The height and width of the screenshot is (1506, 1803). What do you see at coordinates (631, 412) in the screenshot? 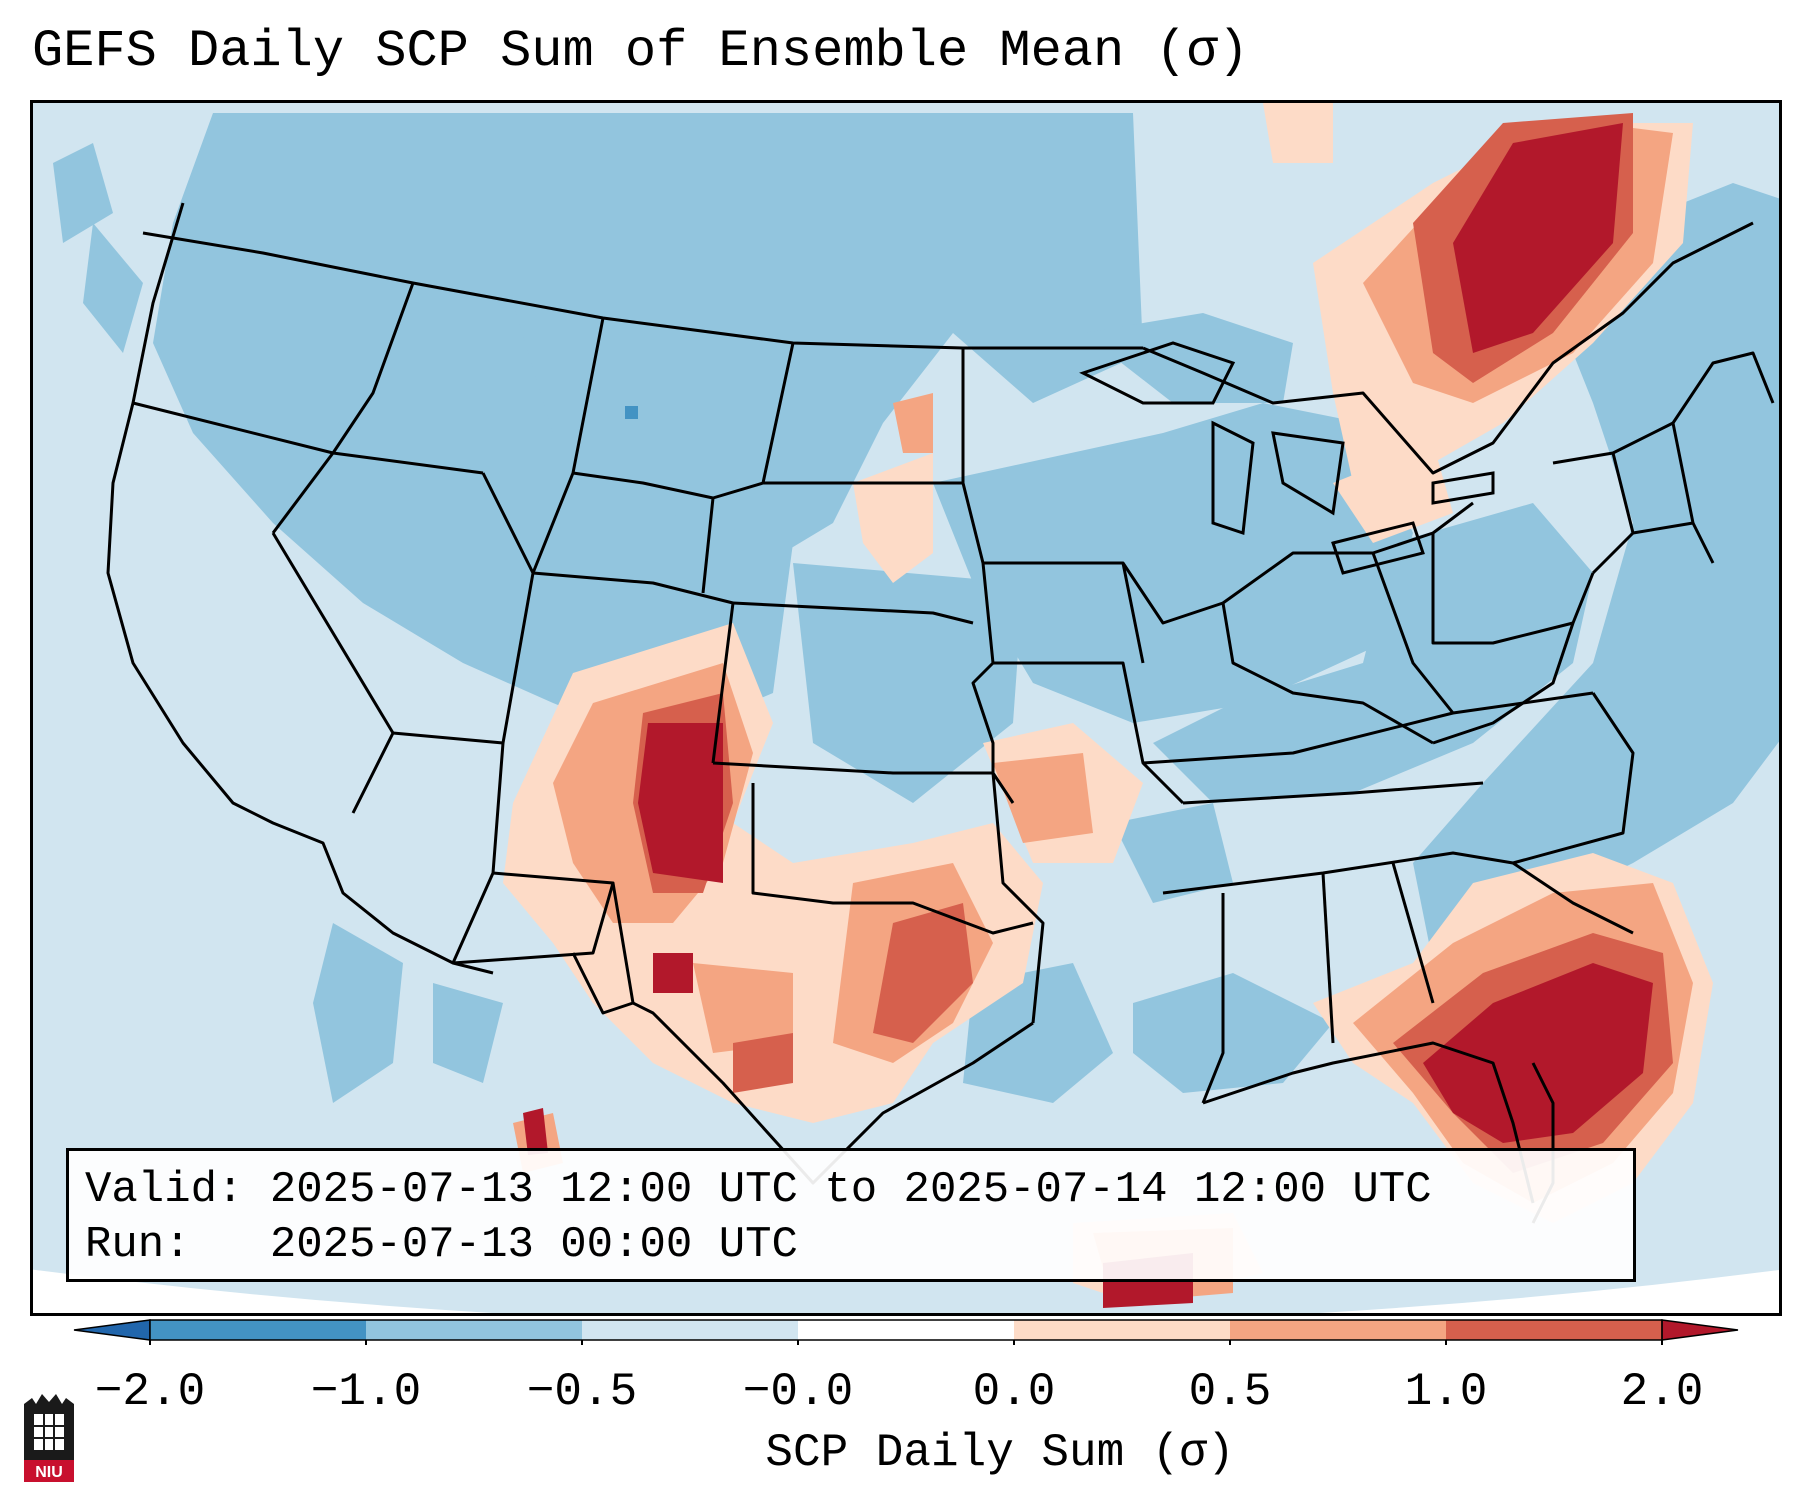
I see `strong-negative-cell` at bounding box center [631, 412].